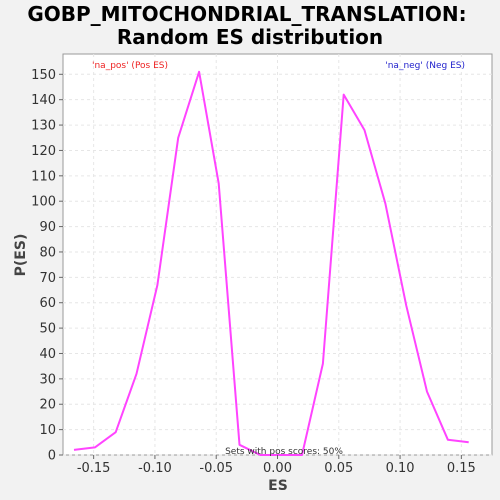 The image size is (500, 500). What do you see at coordinates (47, 379) in the screenshot?
I see `y-tick-label: 30` at bounding box center [47, 379].